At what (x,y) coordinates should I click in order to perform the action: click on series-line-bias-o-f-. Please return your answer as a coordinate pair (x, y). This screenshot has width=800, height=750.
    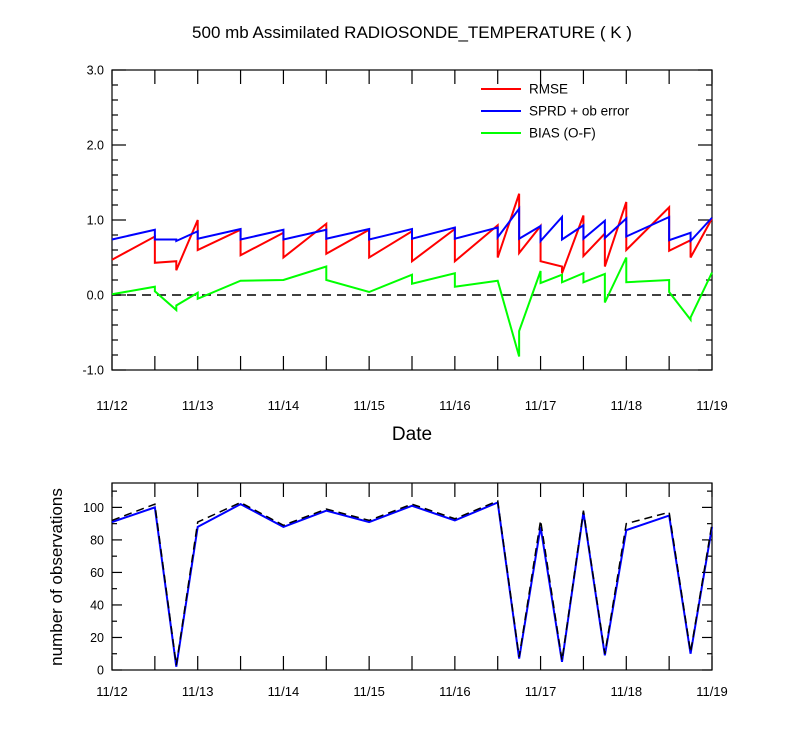
    Looking at the image, I should click on (412, 307).